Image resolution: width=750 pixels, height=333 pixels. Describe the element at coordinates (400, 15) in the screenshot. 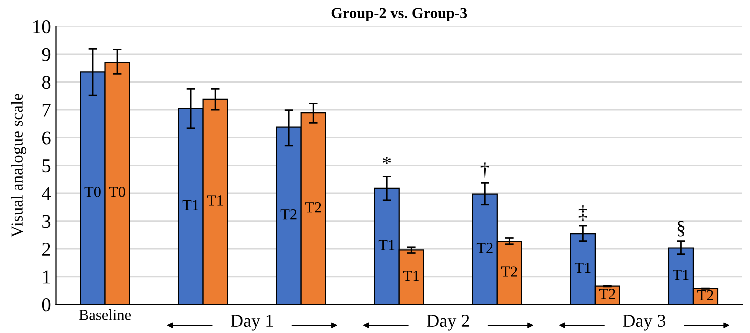

I see `chart-title: Group-2 vs. Group-3` at that location.